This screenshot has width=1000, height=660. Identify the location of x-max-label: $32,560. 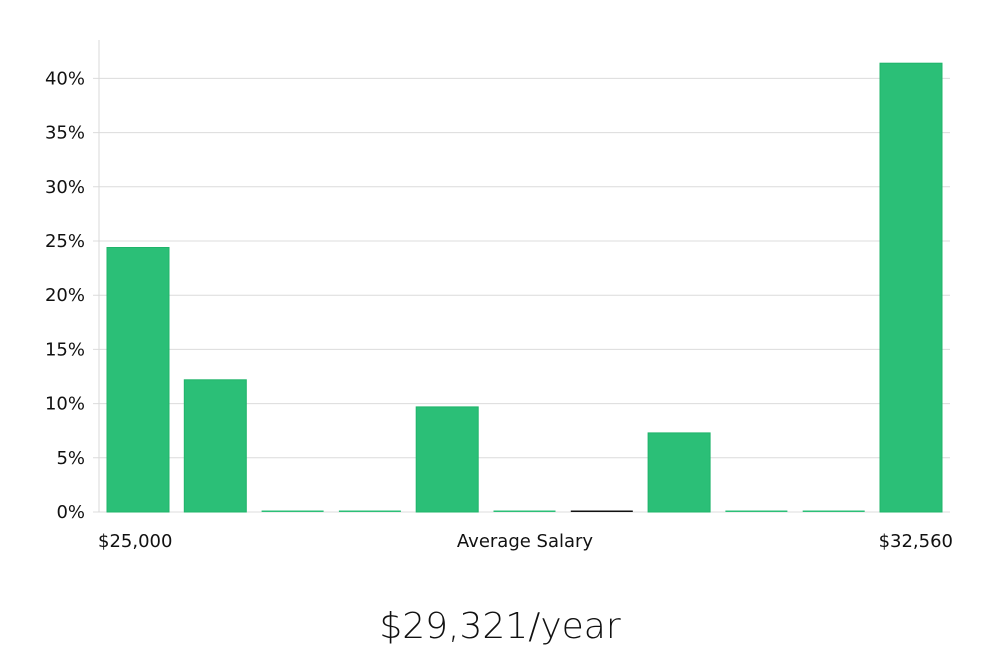
(916, 541).